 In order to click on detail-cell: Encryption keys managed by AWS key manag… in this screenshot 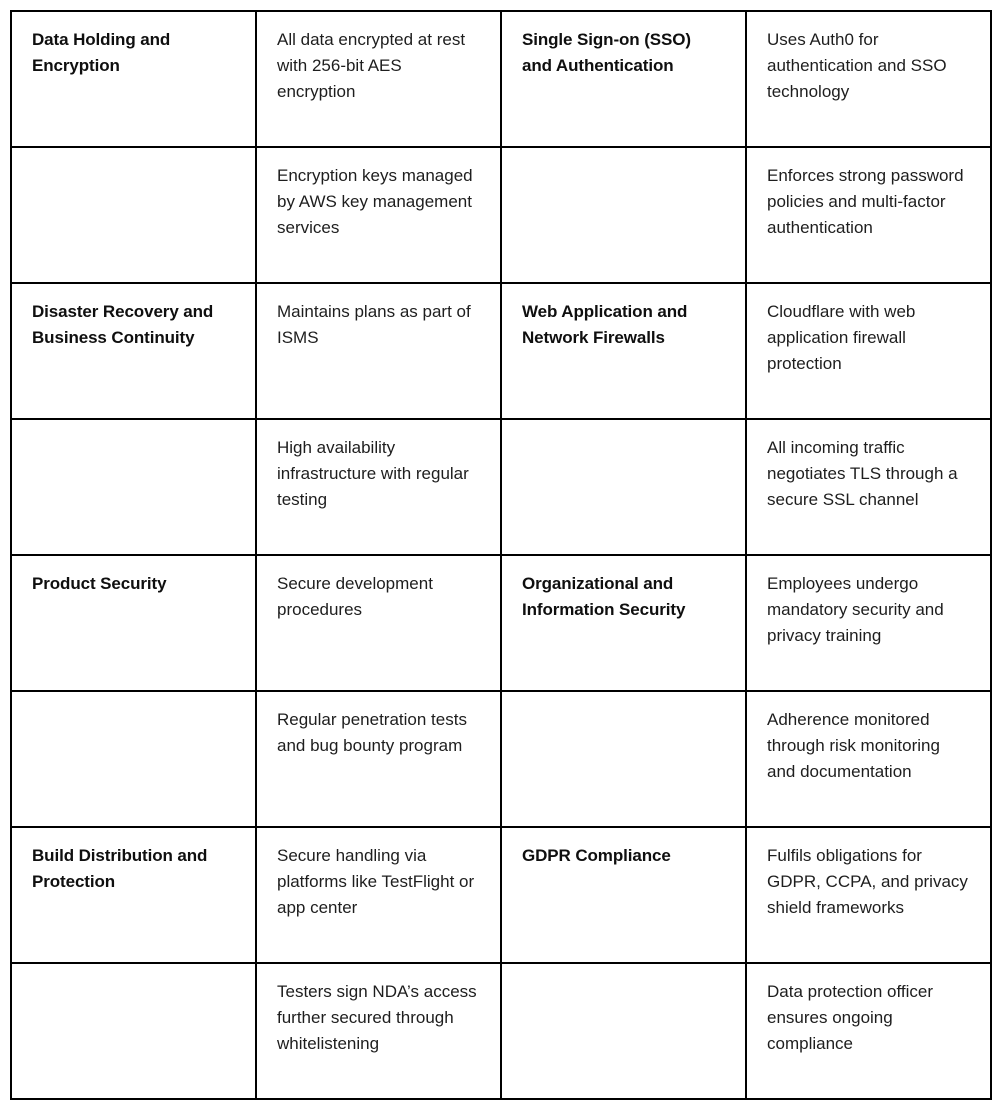, I will do `click(378, 215)`.